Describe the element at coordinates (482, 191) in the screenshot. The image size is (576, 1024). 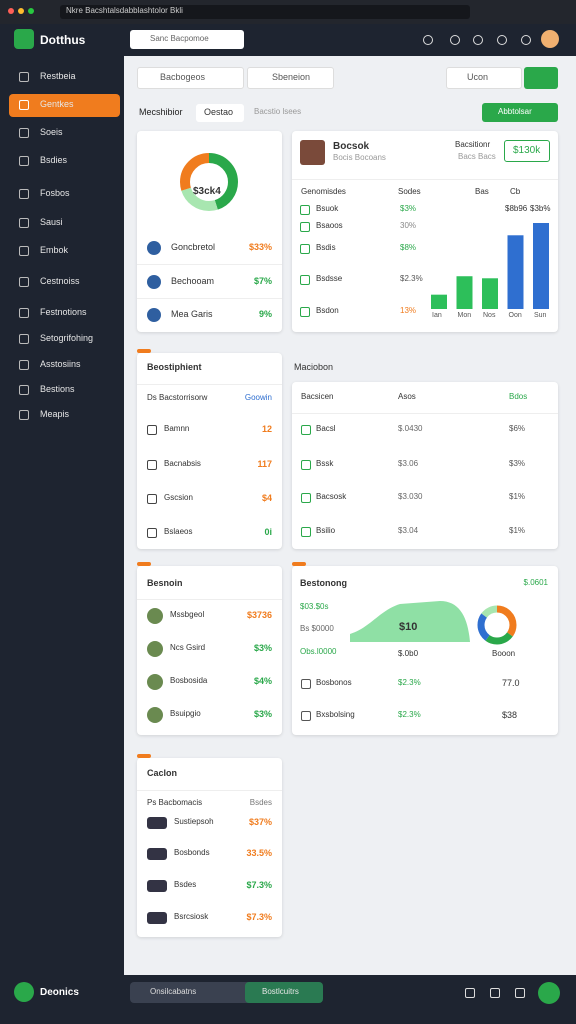
I see `column-header: Bas` at that location.